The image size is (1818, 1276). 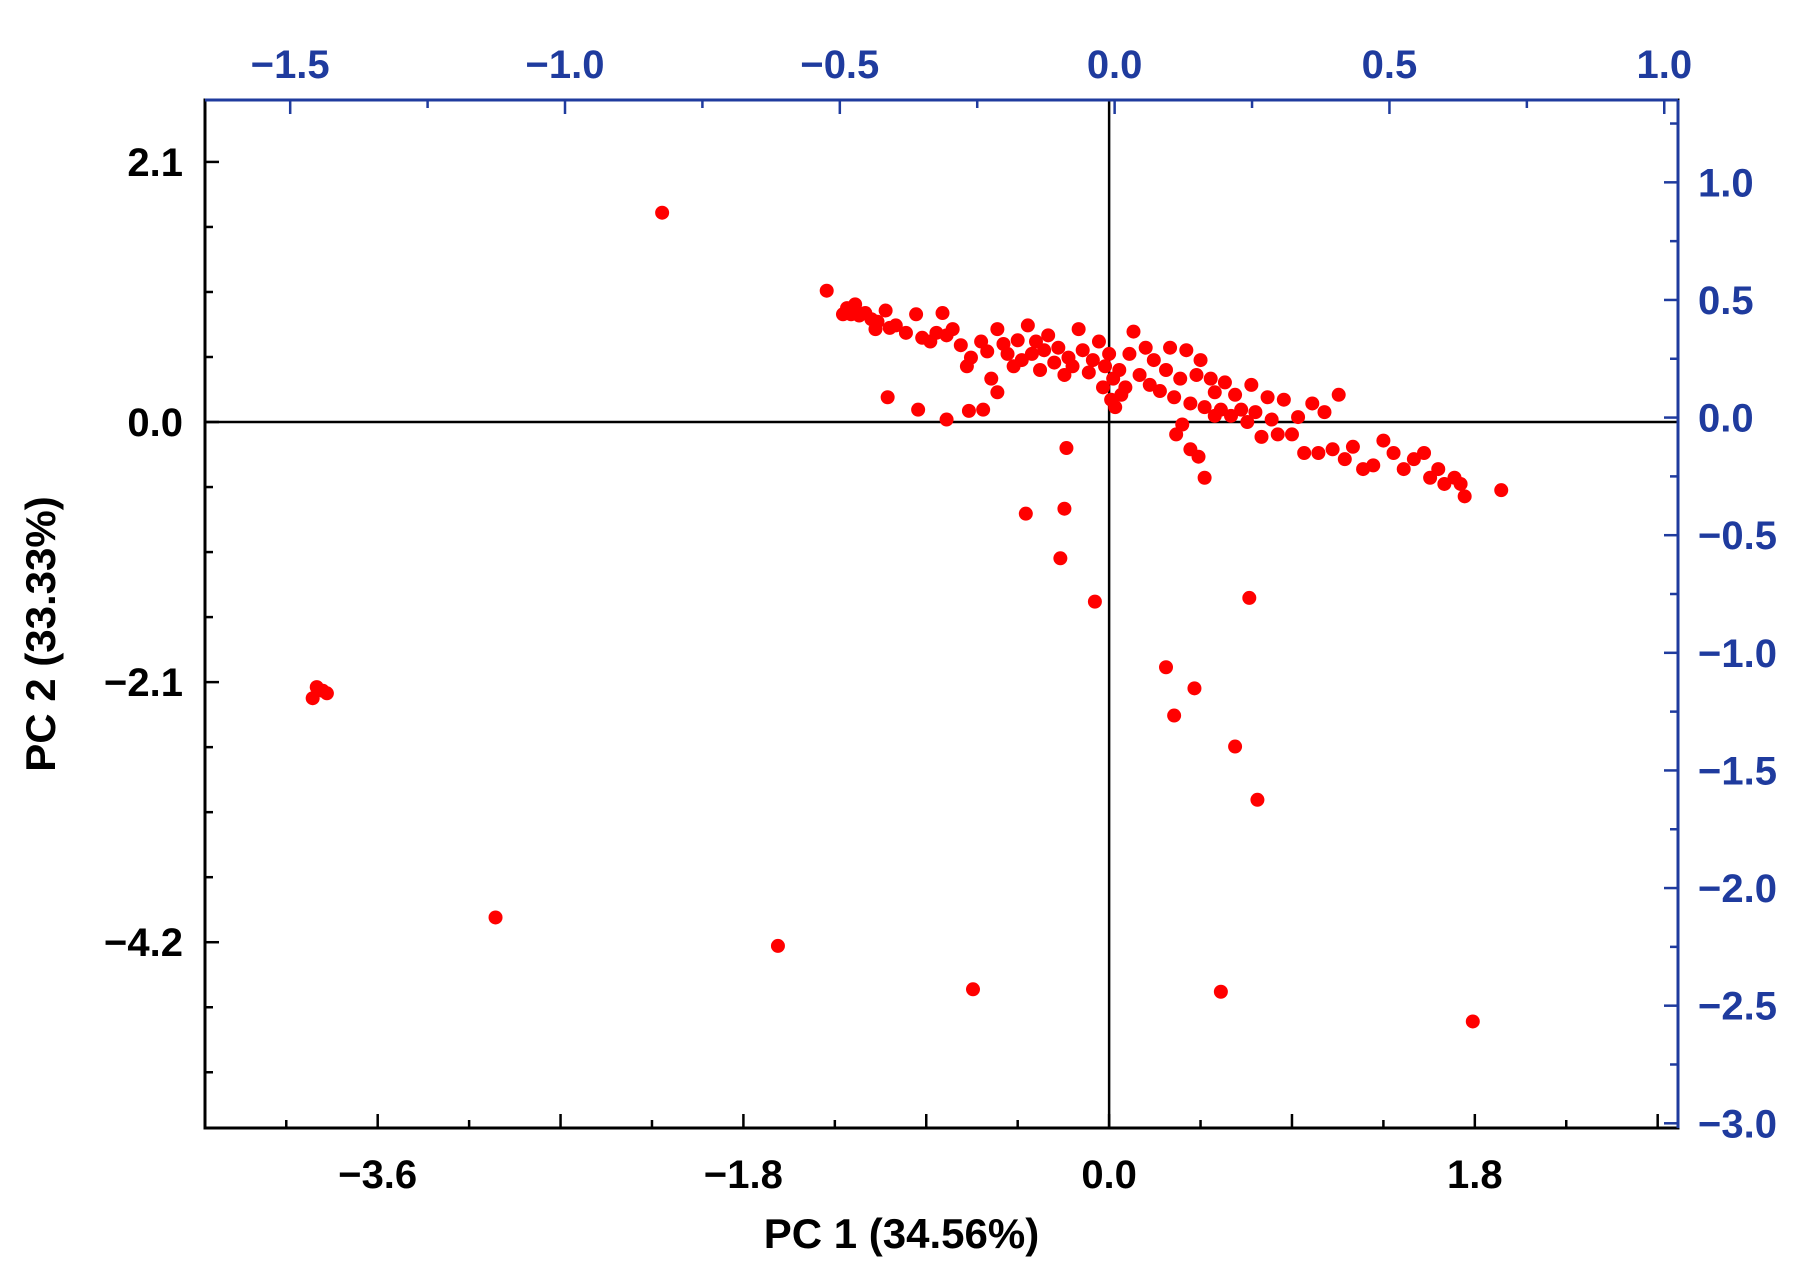 What do you see at coordinates (565, 65) in the screenshot?
I see `top-tick-label: −1.0` at bounding box center [565, 65].